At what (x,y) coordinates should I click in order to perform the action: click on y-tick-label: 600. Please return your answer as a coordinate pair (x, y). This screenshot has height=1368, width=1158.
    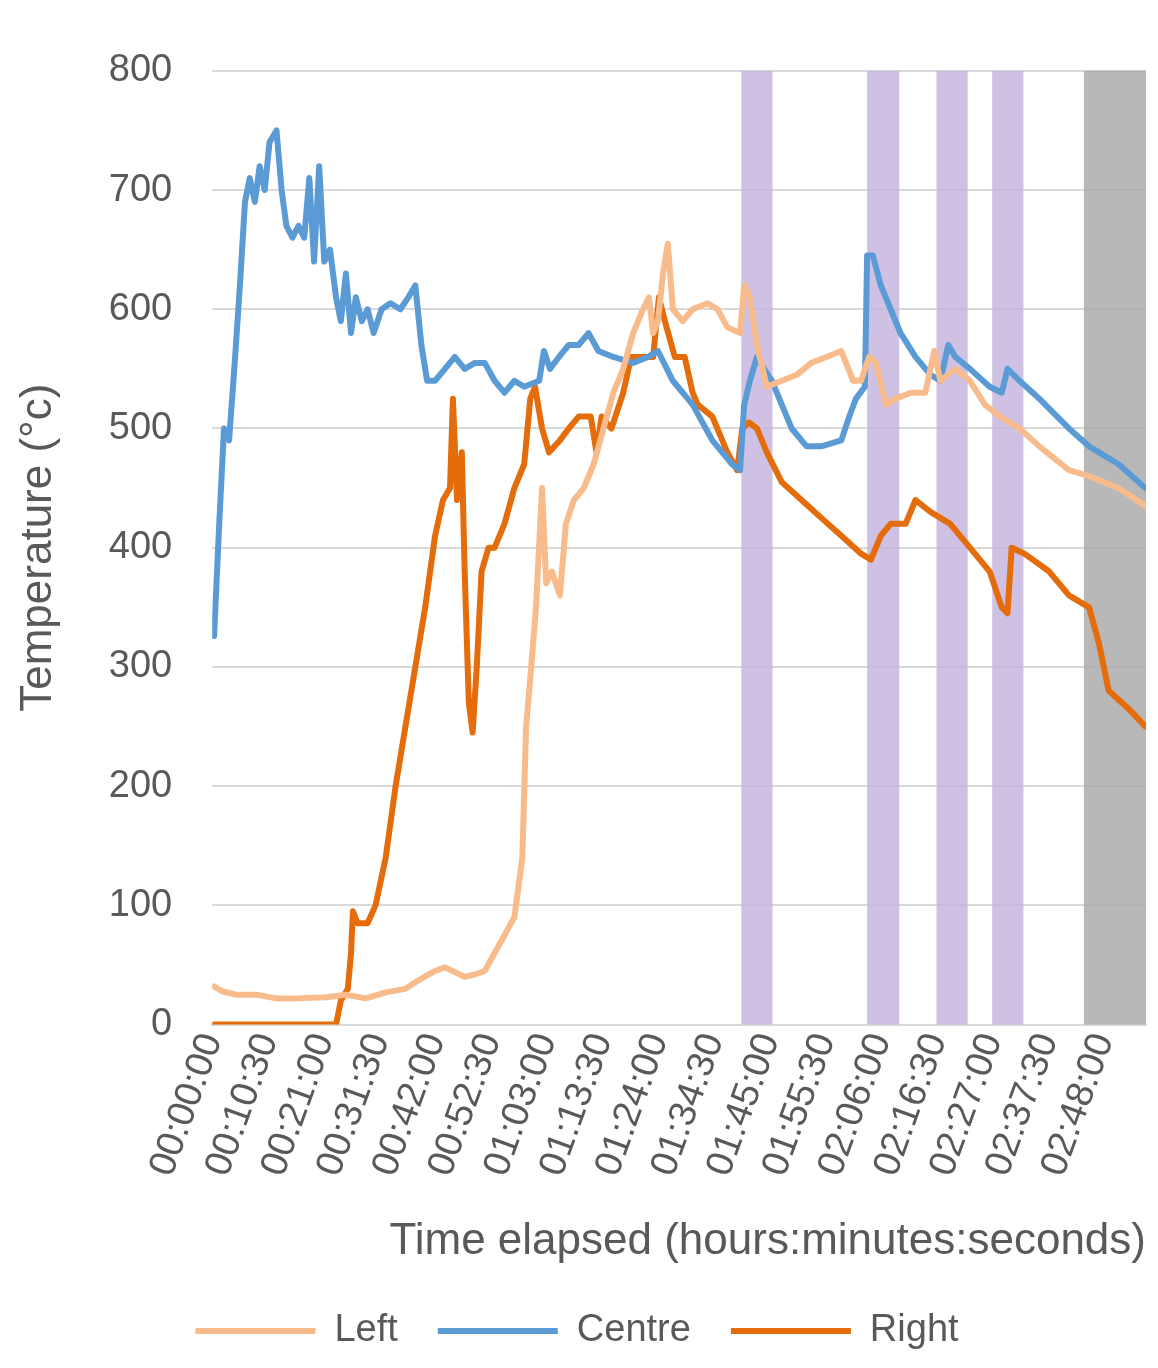
    Looking at the image, I should click on (140, 306).